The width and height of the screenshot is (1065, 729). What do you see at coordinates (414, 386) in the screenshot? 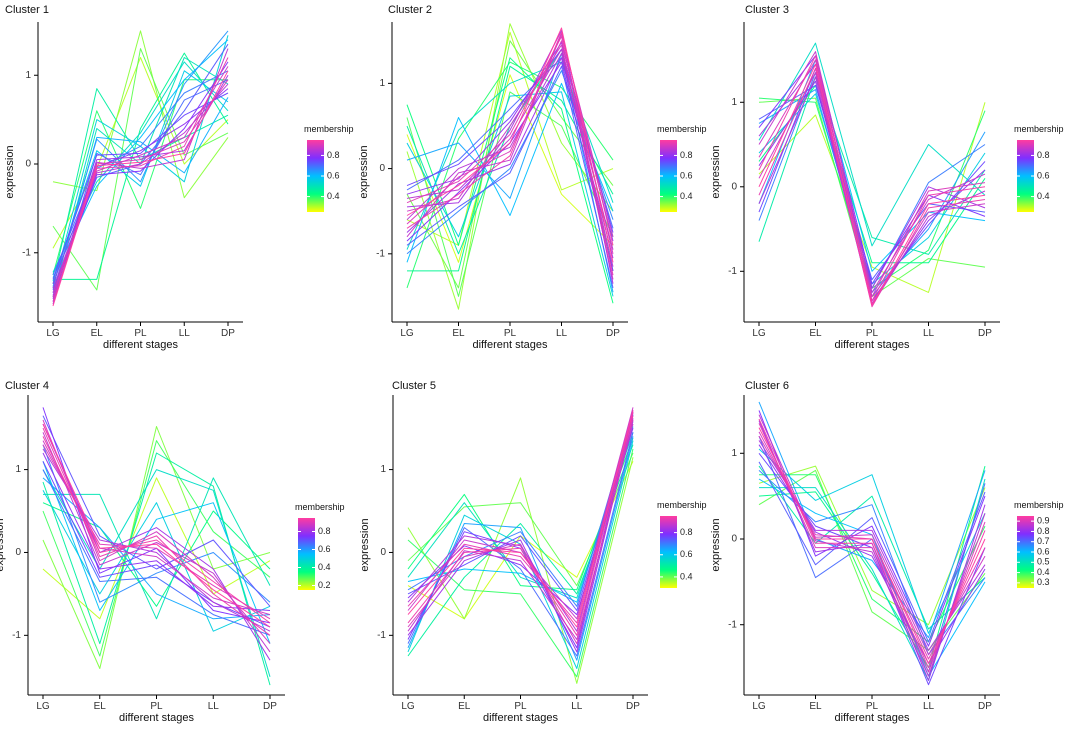
I see `panel-title: Cluster 5` at bounding box center [414, 386].